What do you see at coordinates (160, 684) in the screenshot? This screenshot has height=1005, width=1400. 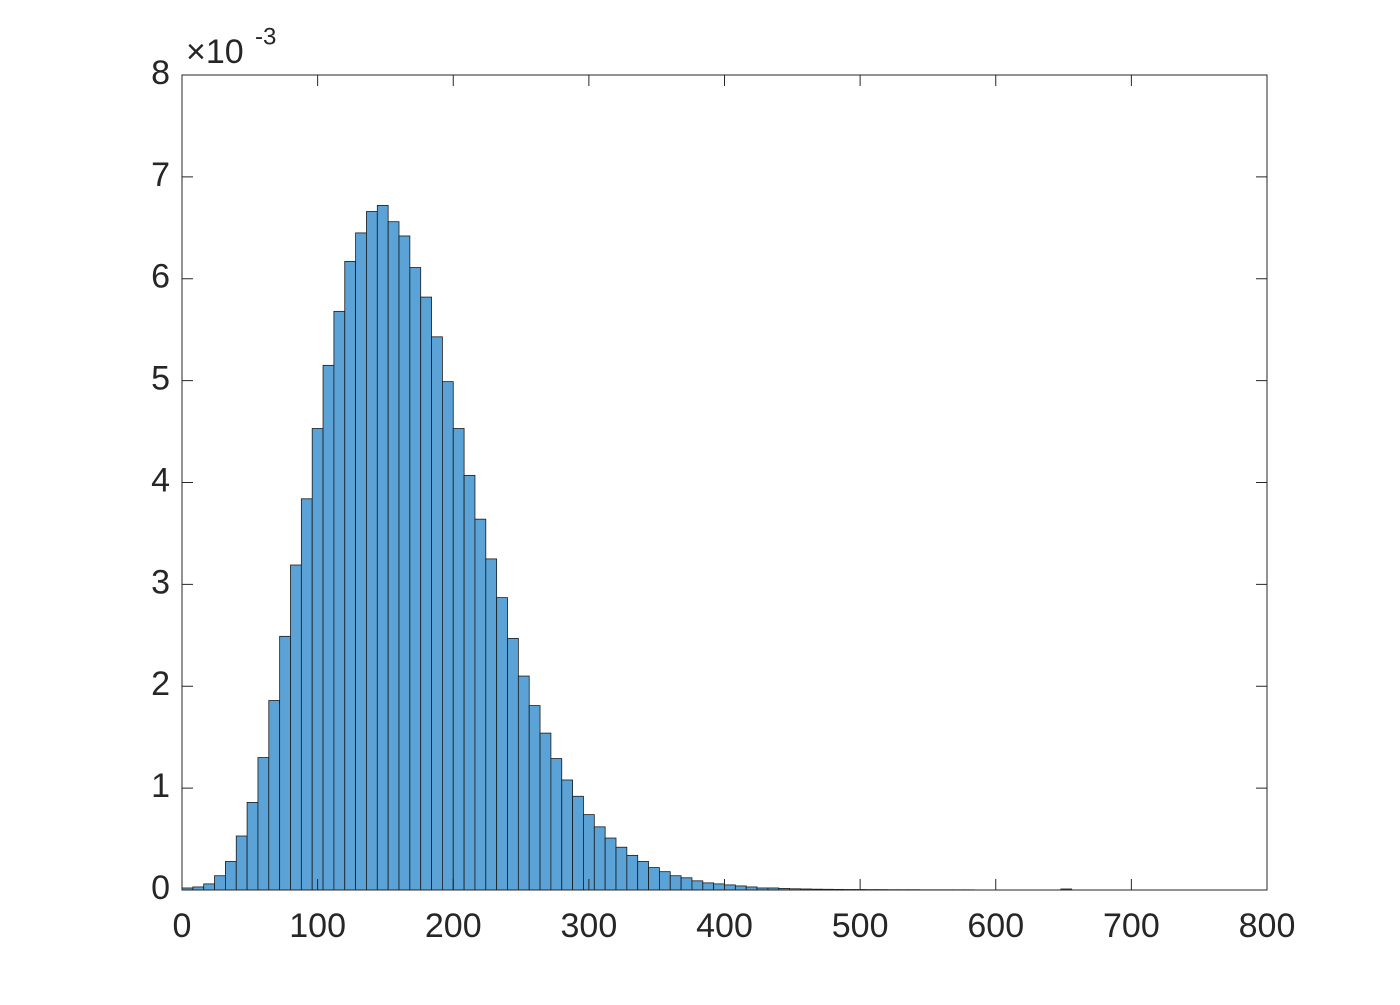 I see `y-tick-label: 2` at bounding box center [160, 684].